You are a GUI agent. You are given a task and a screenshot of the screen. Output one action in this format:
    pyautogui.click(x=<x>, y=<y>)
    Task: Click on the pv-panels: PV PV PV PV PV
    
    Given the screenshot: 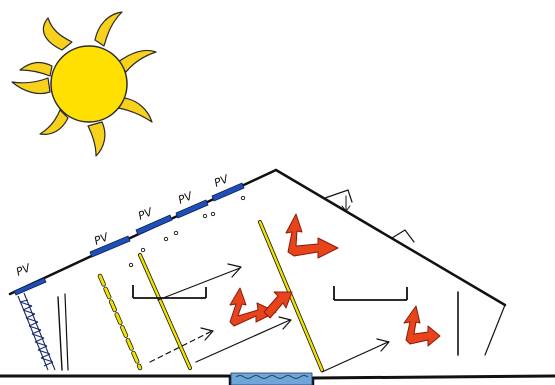 What is the action you would take?
    pyautogui.click(x=129, y=234)
    